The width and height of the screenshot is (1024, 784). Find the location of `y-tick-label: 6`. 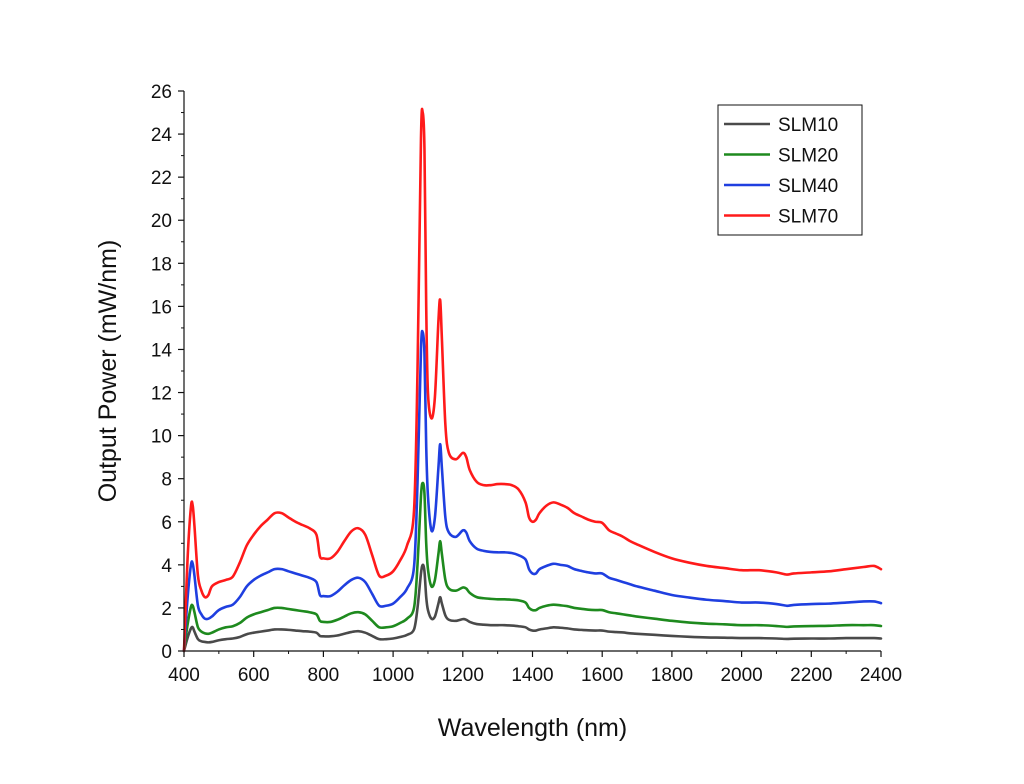

y-tick-label: 6 is located at coordinates (166, 523).